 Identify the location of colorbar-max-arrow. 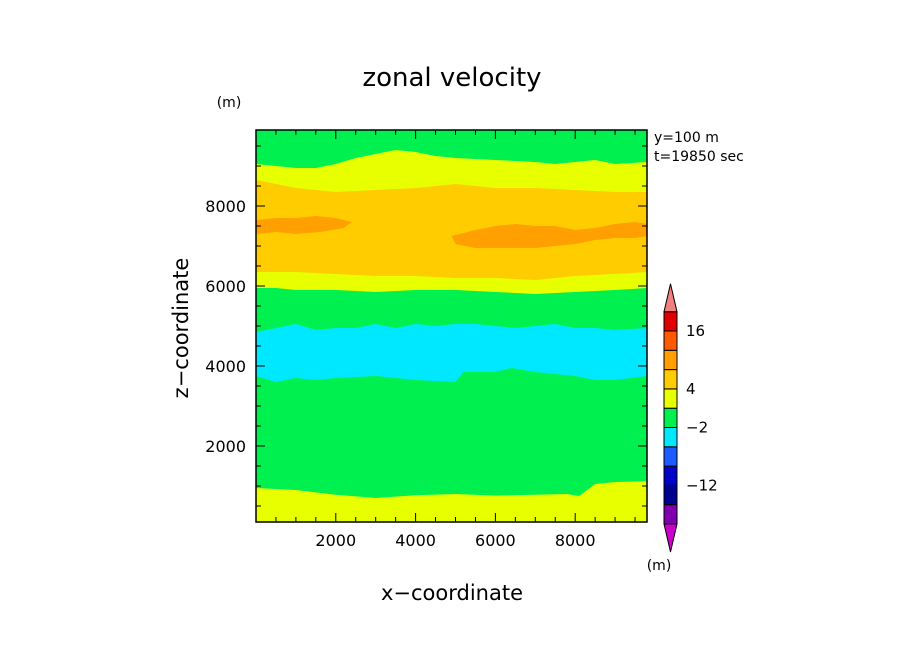
(670, 298).